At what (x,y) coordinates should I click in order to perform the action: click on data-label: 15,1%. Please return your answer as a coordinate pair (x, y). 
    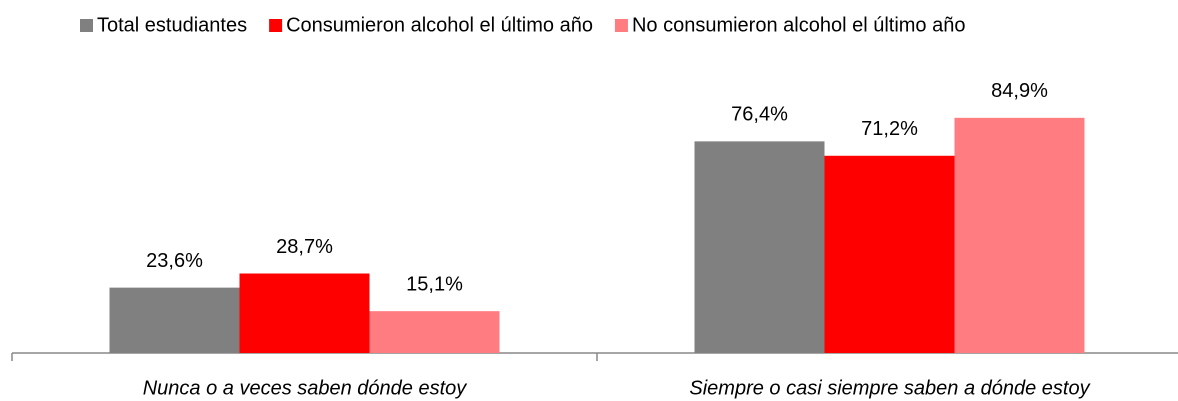
    Looking at the image, I should click on (434, 284).